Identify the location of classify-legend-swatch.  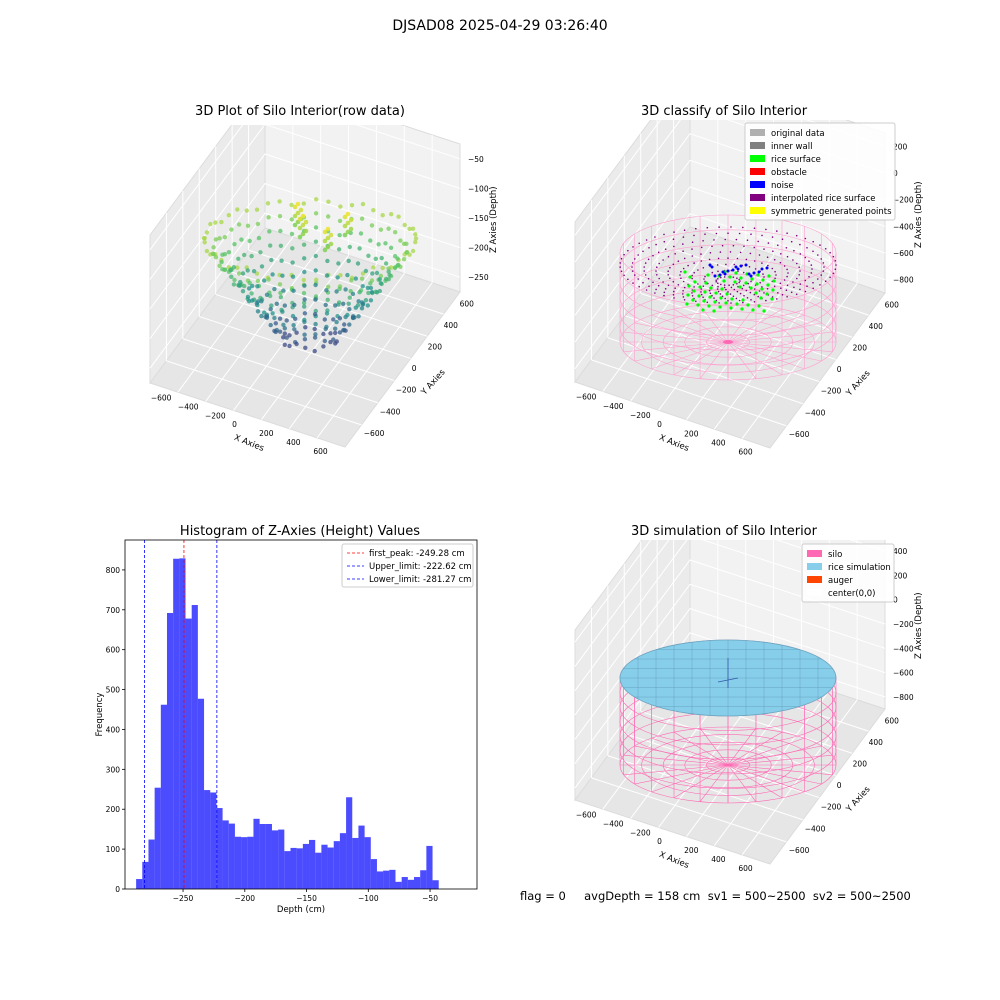
(757, 132).